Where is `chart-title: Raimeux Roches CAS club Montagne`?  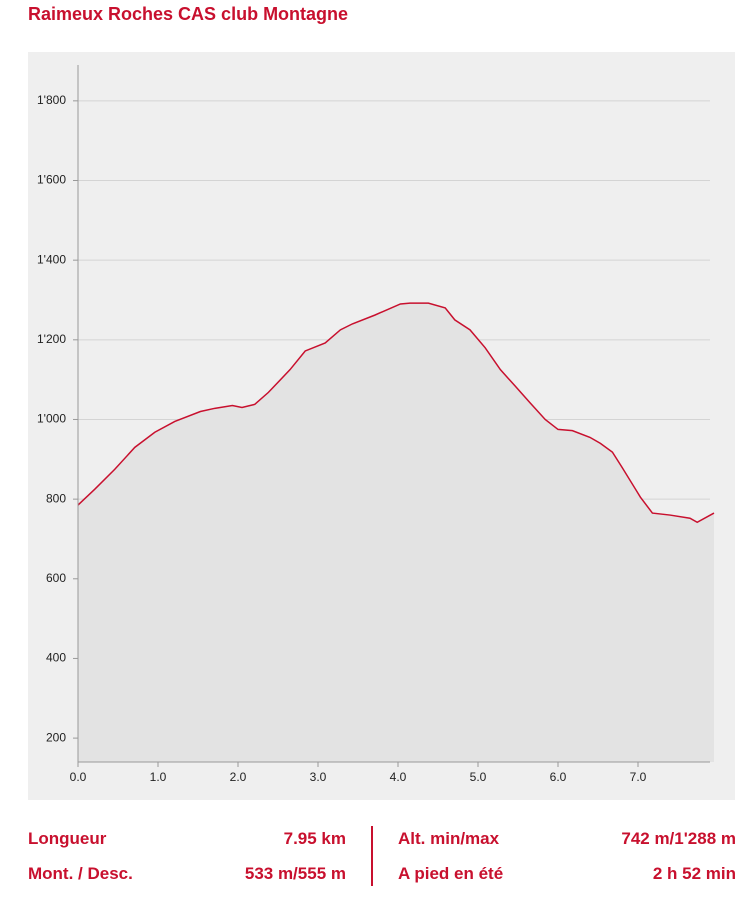
chart-title: Raimeux Roches CAS club Montagne is located at coordinates (188, 14).